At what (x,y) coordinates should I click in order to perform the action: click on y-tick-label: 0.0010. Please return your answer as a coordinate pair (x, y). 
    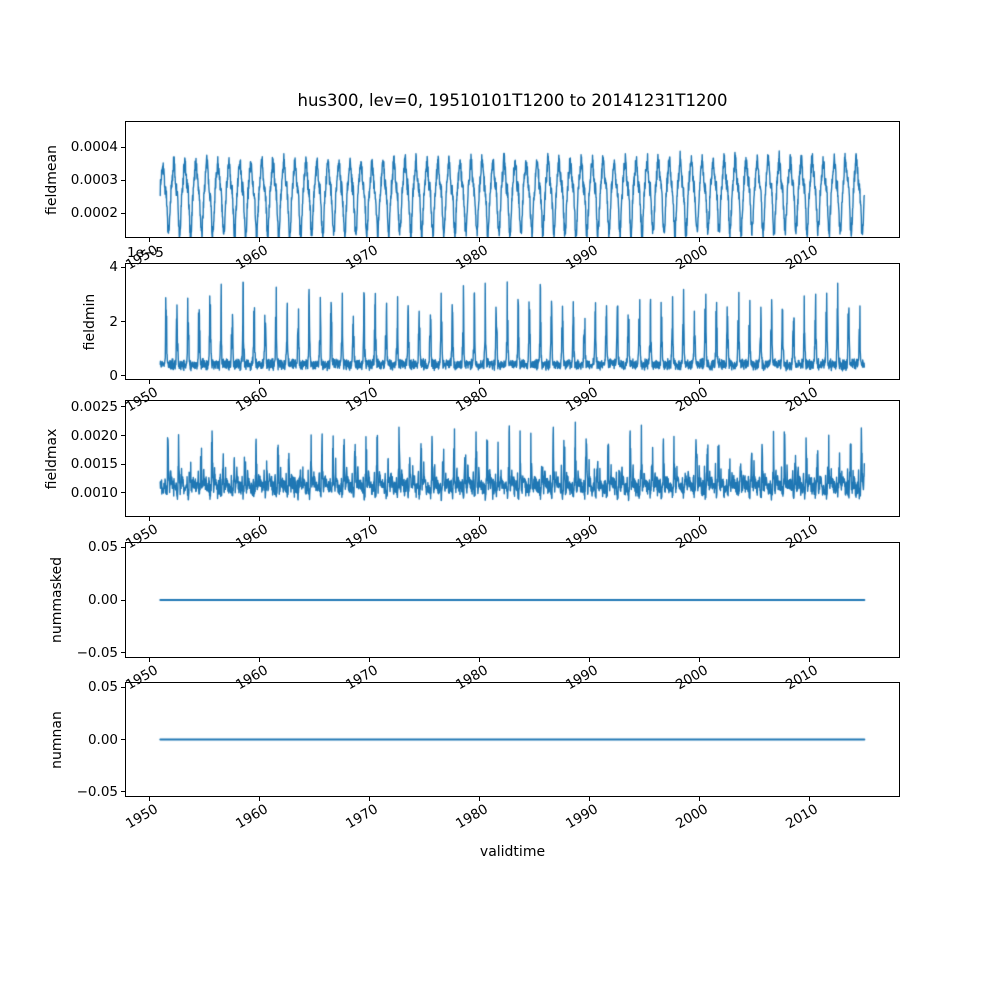
    Looking at the image, I should click on (94, 492).